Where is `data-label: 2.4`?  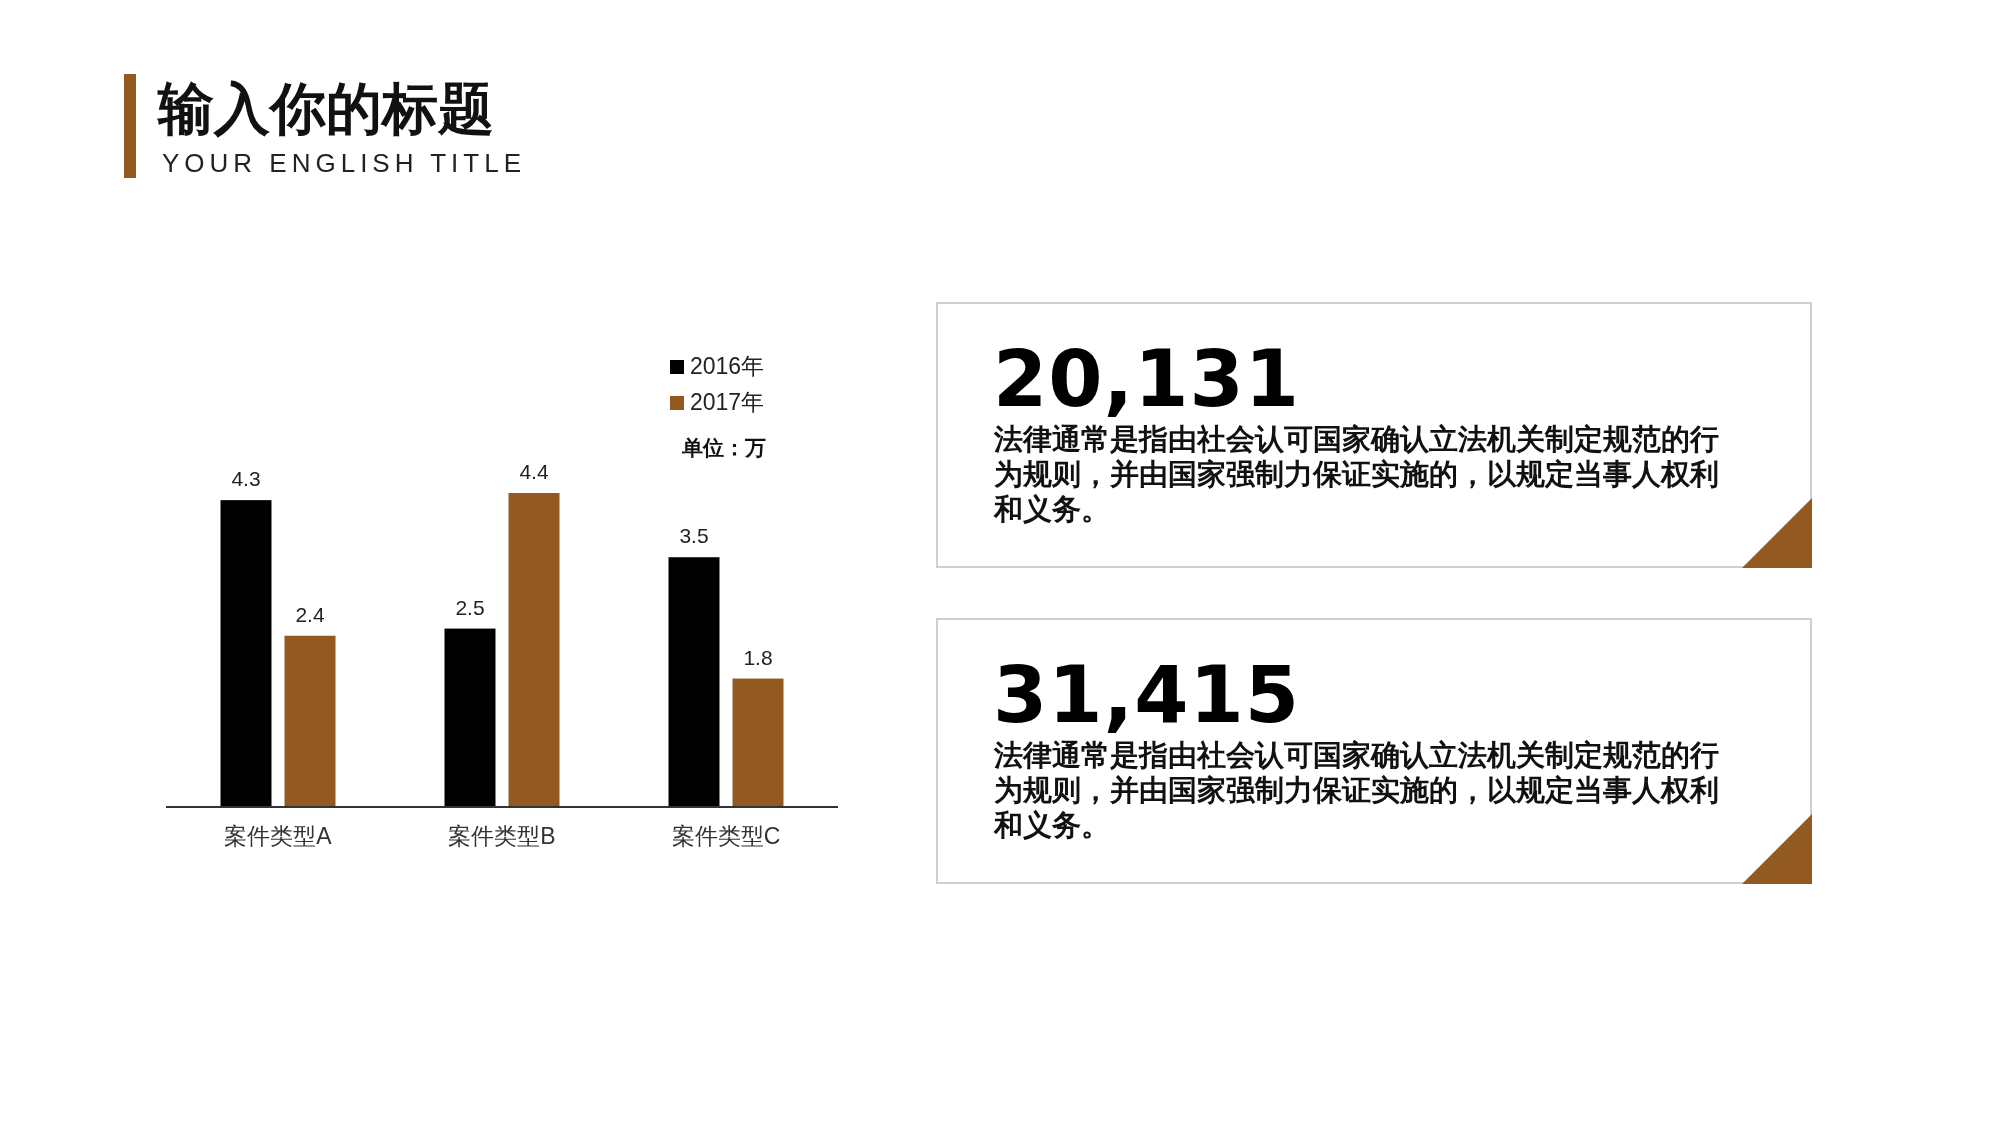
data-label: 2.4 is located at coordinates (310, 614).